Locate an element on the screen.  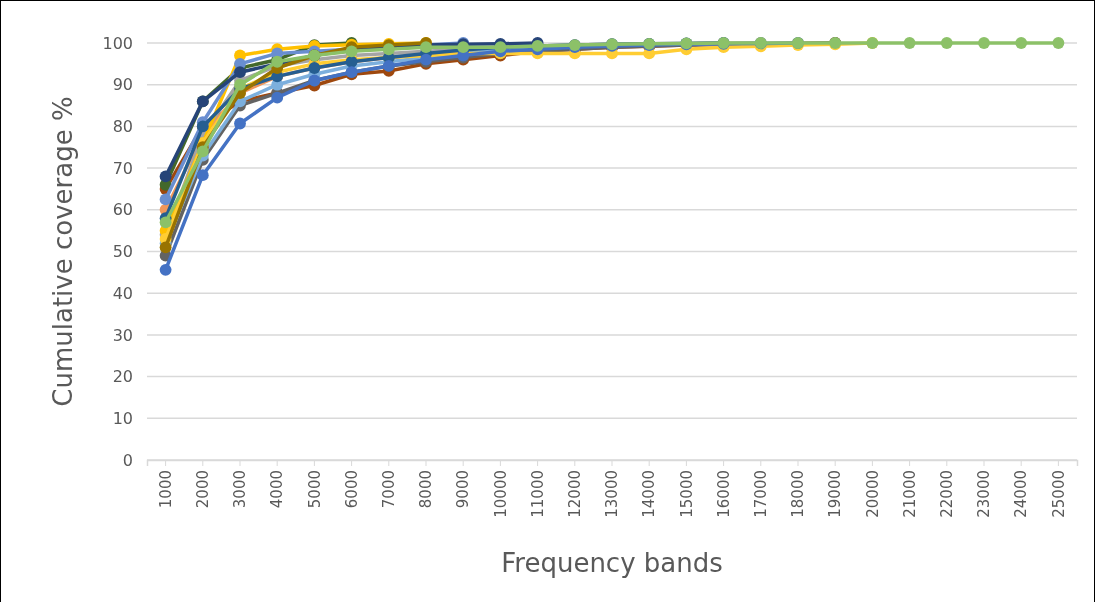
x-tick-label: 24000 is located at coordinates (1021, 494).